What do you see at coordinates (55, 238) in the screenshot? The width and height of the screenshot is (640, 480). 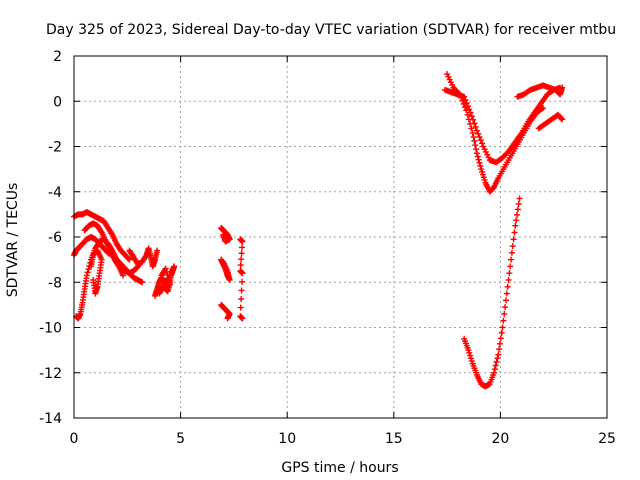 I see `y-tick-label: -6` at bounding box center [55, 238].